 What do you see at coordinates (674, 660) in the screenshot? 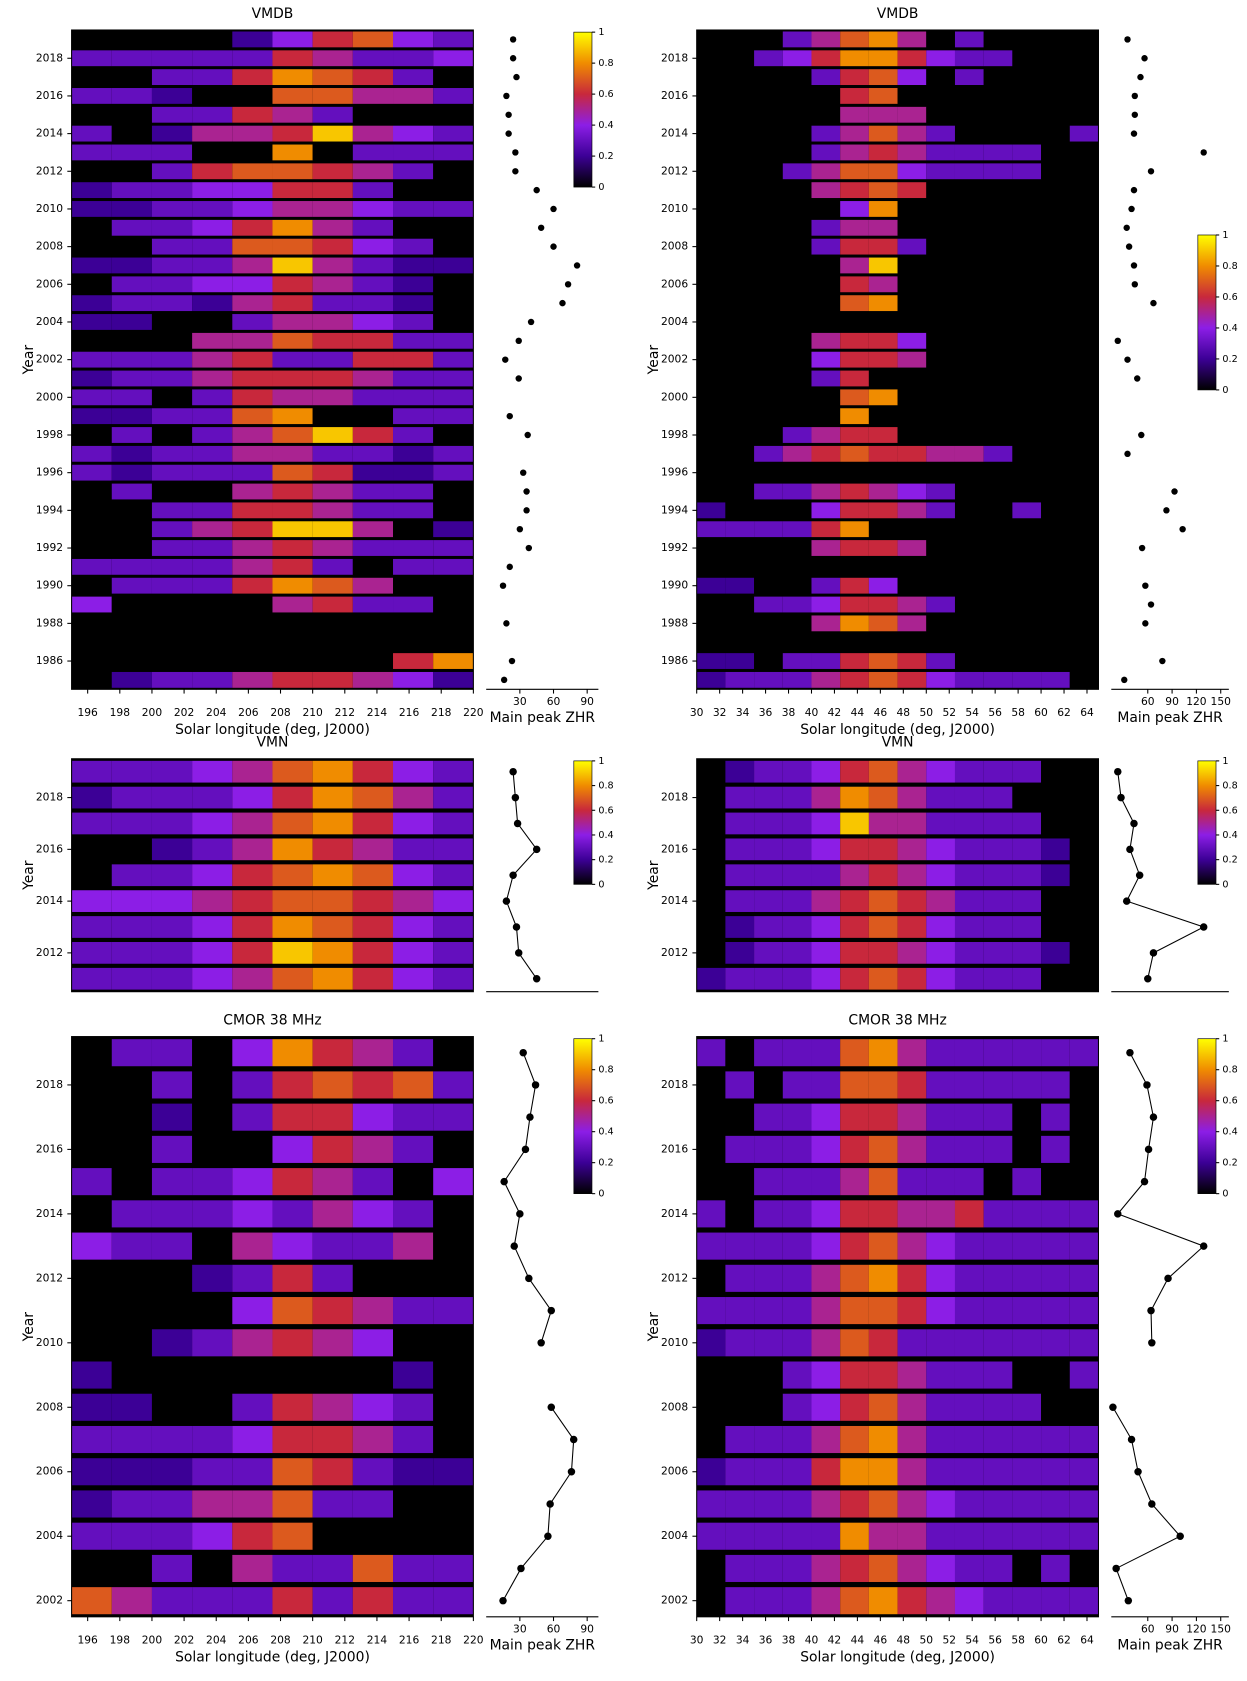
I see `y-tick-label: 1986` at bounding box center [674, 660].